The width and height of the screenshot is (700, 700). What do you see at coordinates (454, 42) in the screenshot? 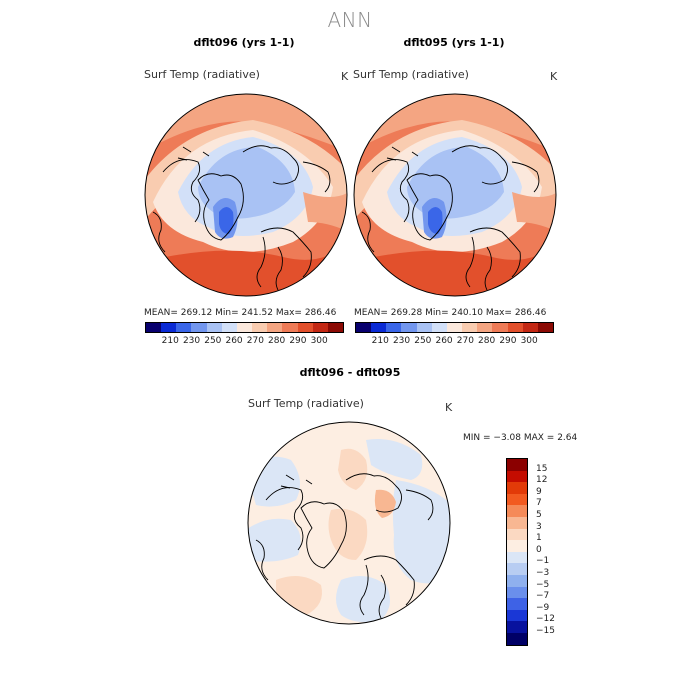
I see `panel2-case-title: dflt095 (yrs 1-1)` at bounding box center [454, 42].